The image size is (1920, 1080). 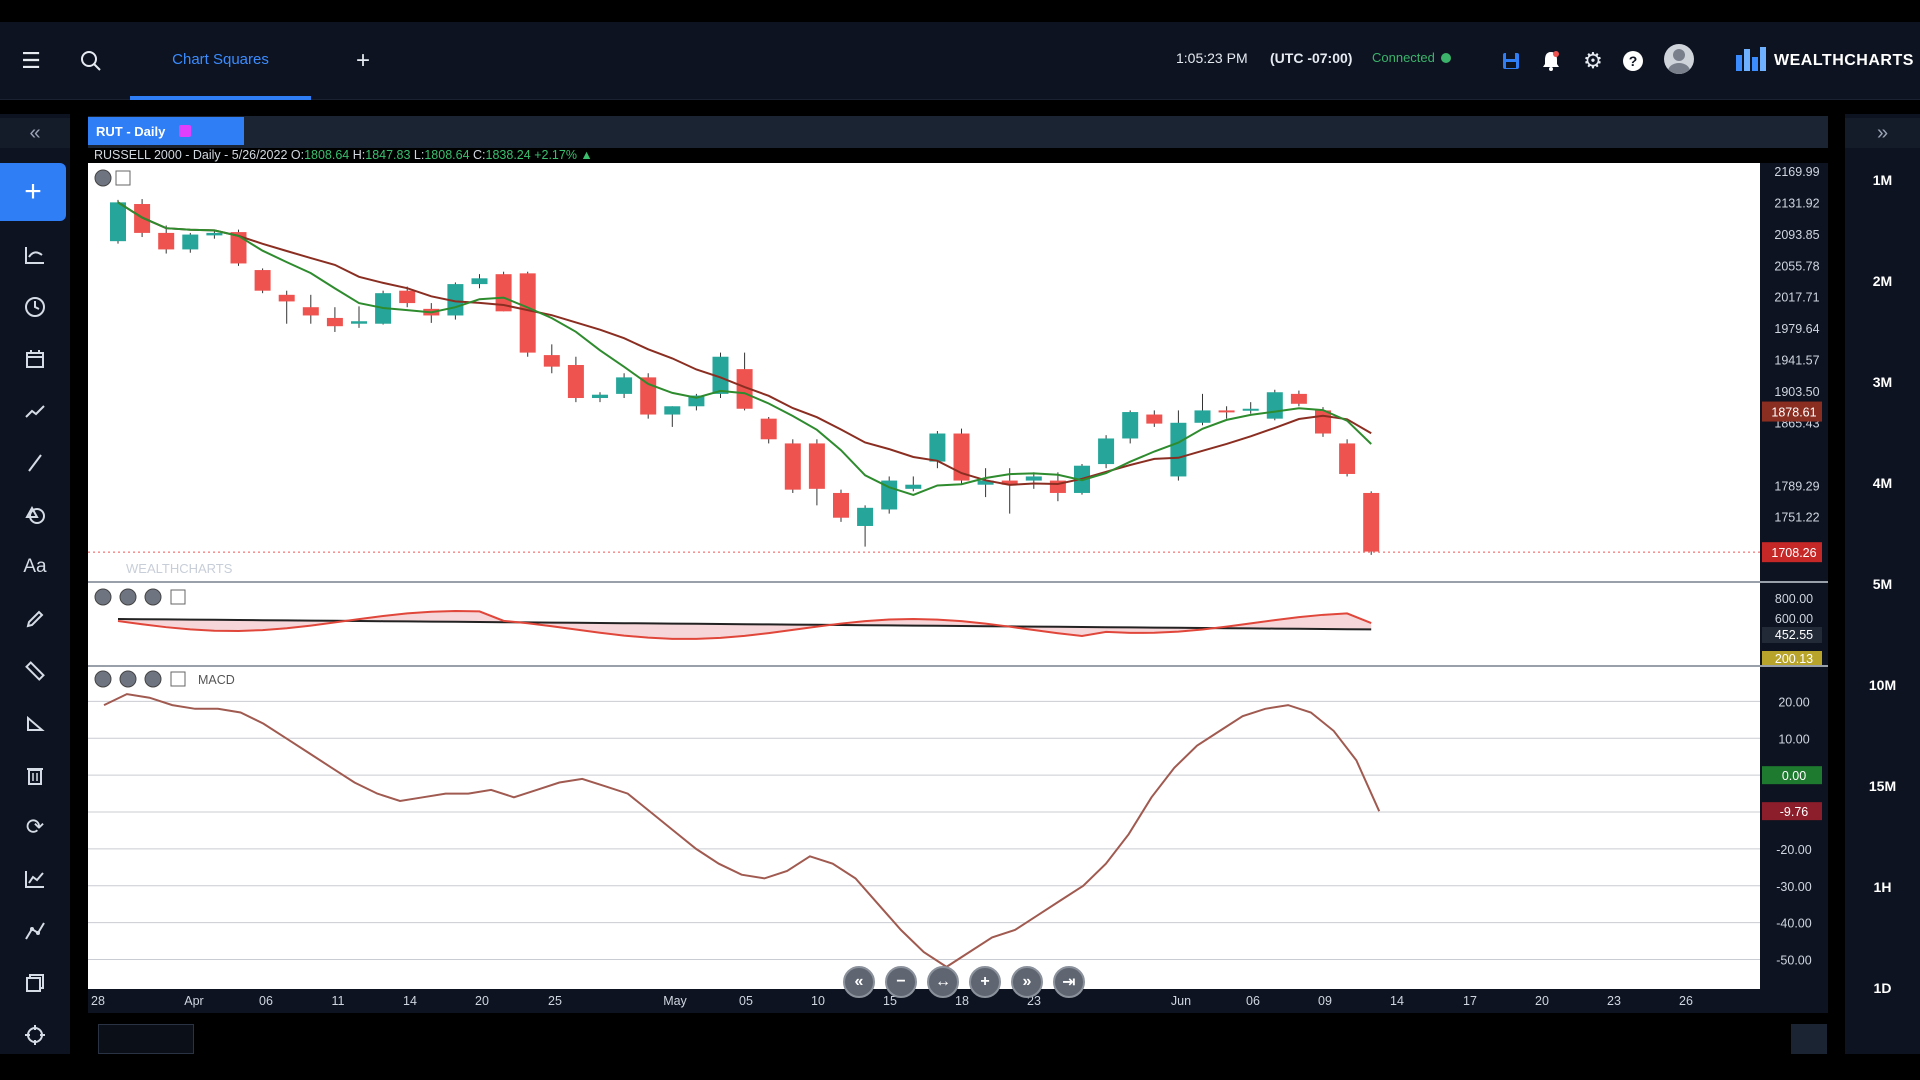 What do you see at coordinates (185, 131) in the screenshot?
I see `color-square-icon` at bounding box center [185, 131].